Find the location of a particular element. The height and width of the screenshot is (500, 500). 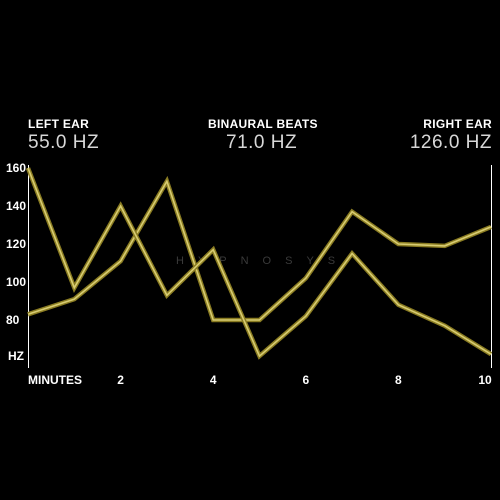

binaural-beats-label: BINAURAL BEATS is located at coordinates (263, 124).